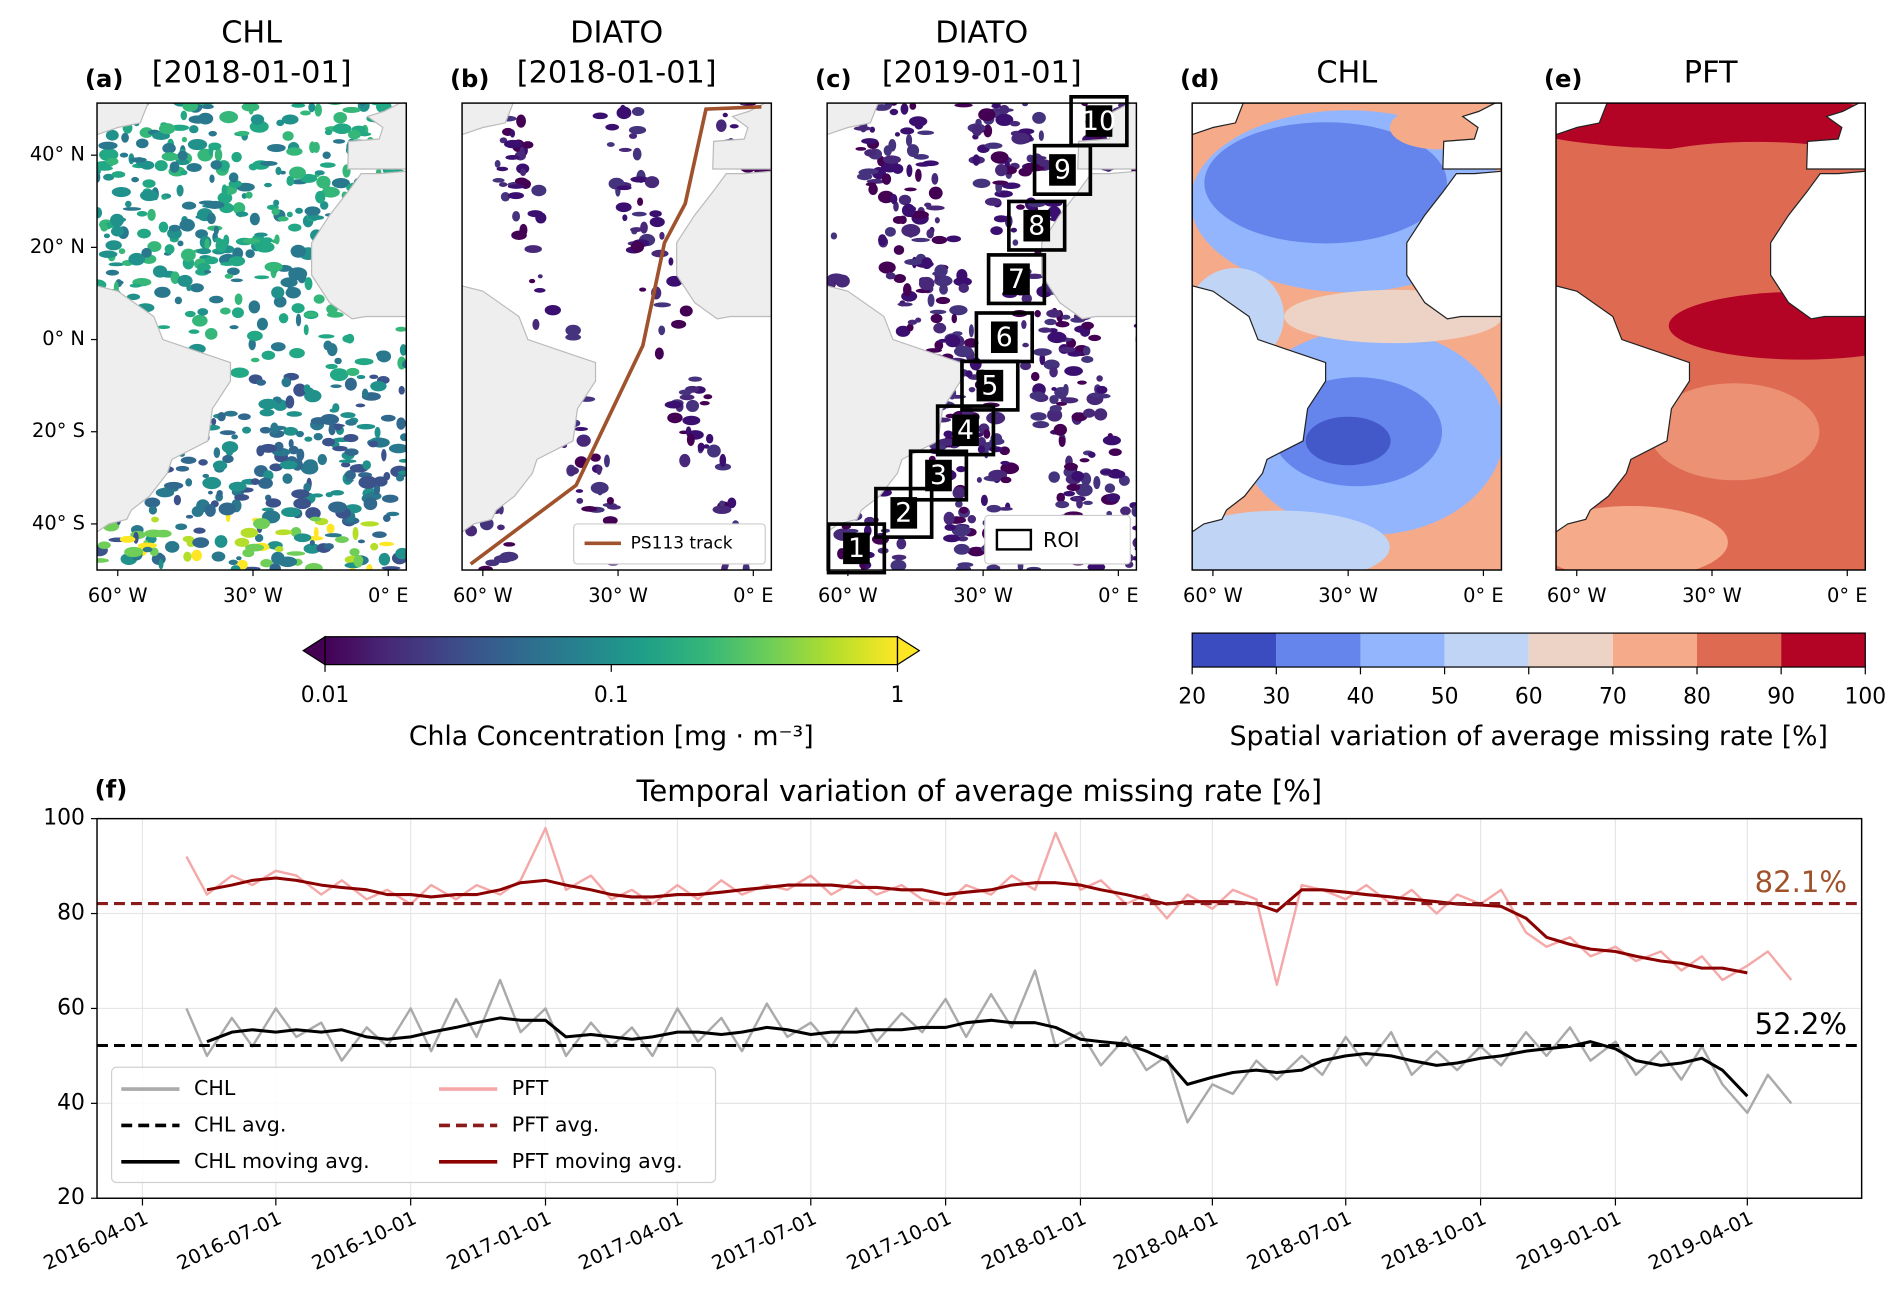 Image resolution: width=1892 pixels, height=1311 pixels. Describe the element at coordinates (470, 78) in the screenshot. I see `panel-label: (b)` at that location.